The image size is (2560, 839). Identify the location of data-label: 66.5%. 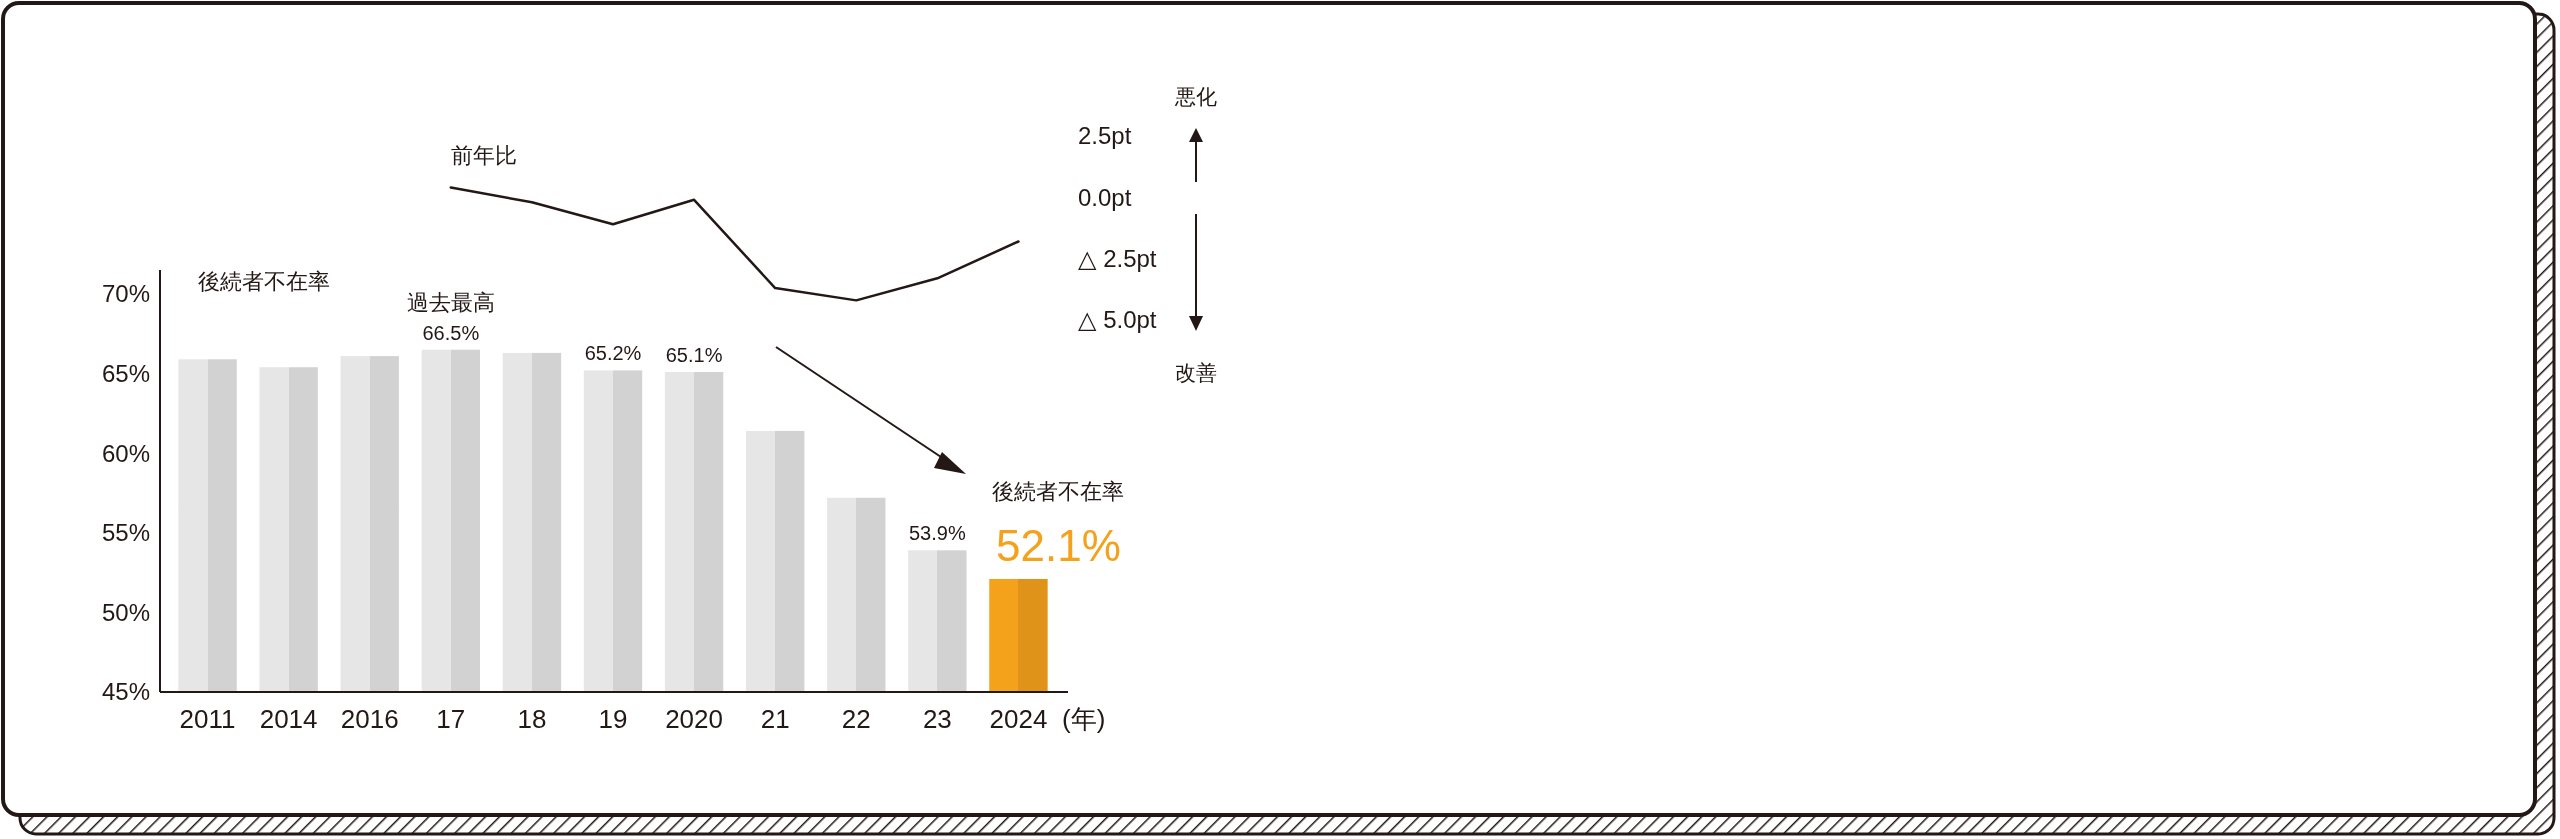
(451, 332).